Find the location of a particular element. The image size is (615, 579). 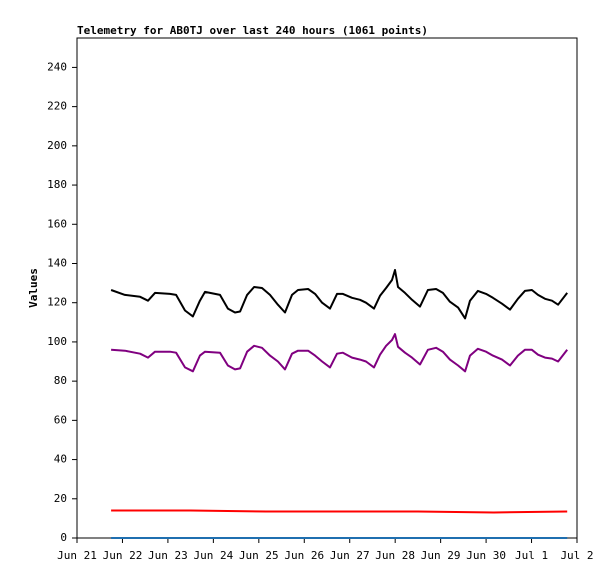

y-tick-label: 220 is located at coordinates (57, 106).